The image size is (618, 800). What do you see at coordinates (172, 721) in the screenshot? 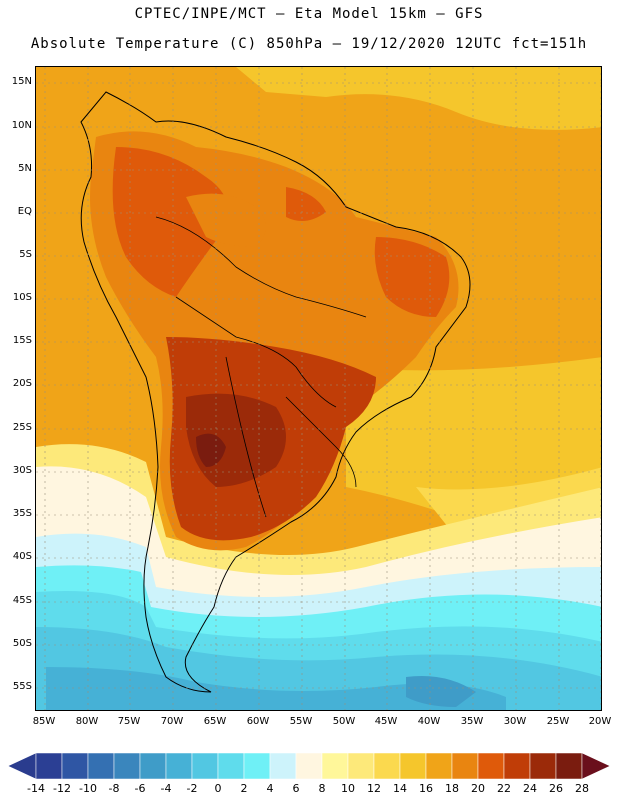
I see `lon-label: 70W` at bounding box center [172, 721].